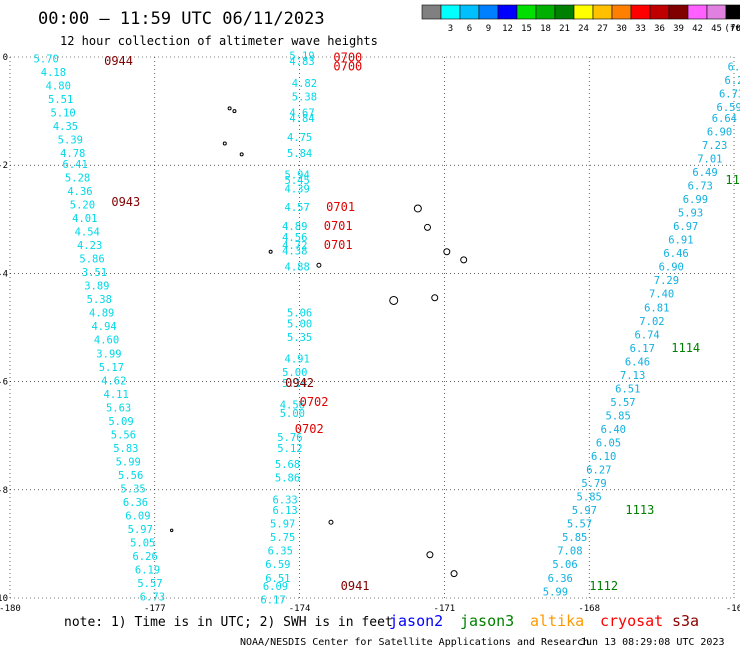 The image size is (740, 650). What do you see at coordinates (733, 609) in the screenshot?
I see `x-tick-label: -16` at bounding box center [733, 609].